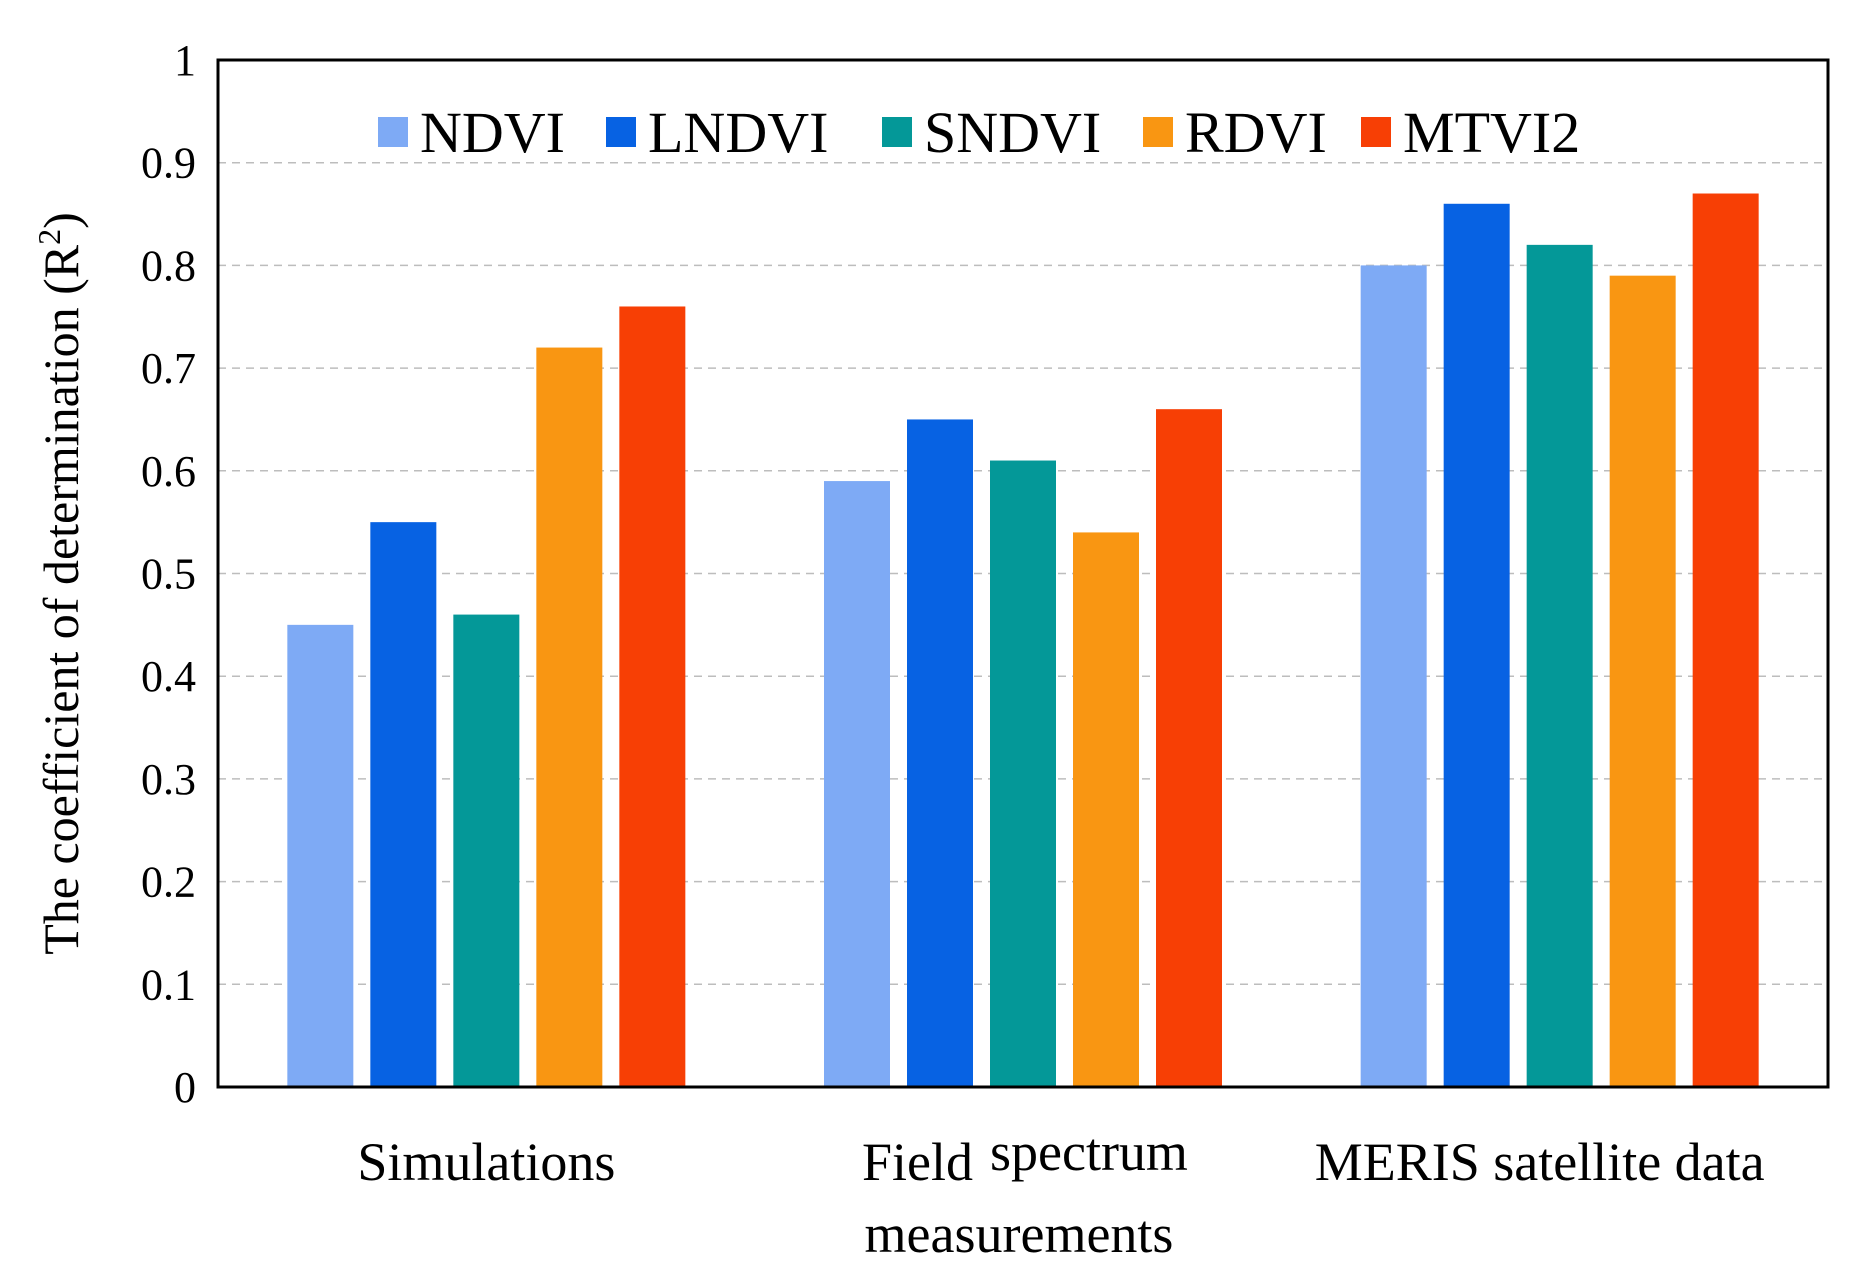 The width and height of the screenshot is (1857, 1279). What do you see at coordinates (1540, 1162) in the screenshot?
I see `category-label: MERIS satellite data` at bounding box center [1540, 1162].